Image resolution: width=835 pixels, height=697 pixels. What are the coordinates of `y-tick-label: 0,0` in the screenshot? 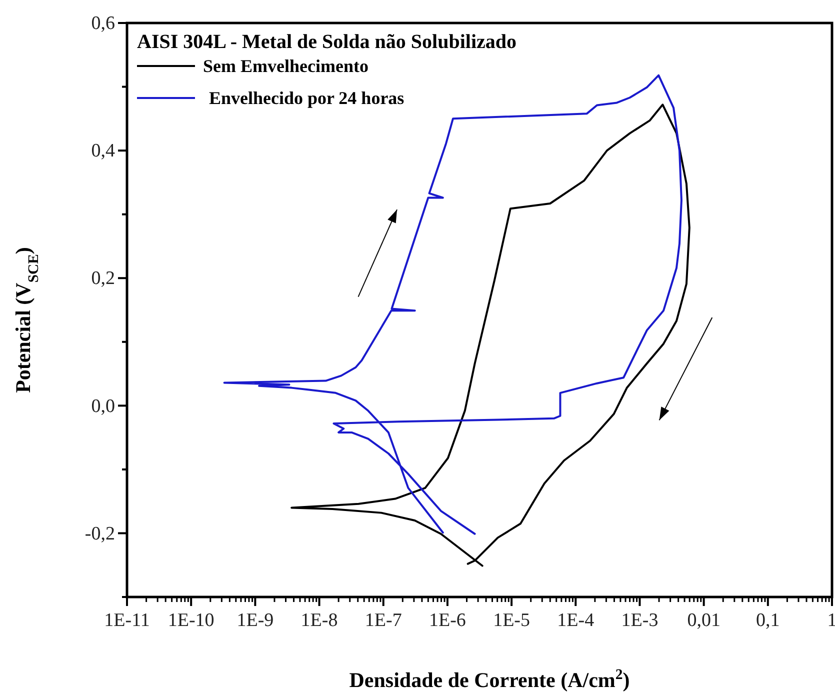 It's located at (103, 406).